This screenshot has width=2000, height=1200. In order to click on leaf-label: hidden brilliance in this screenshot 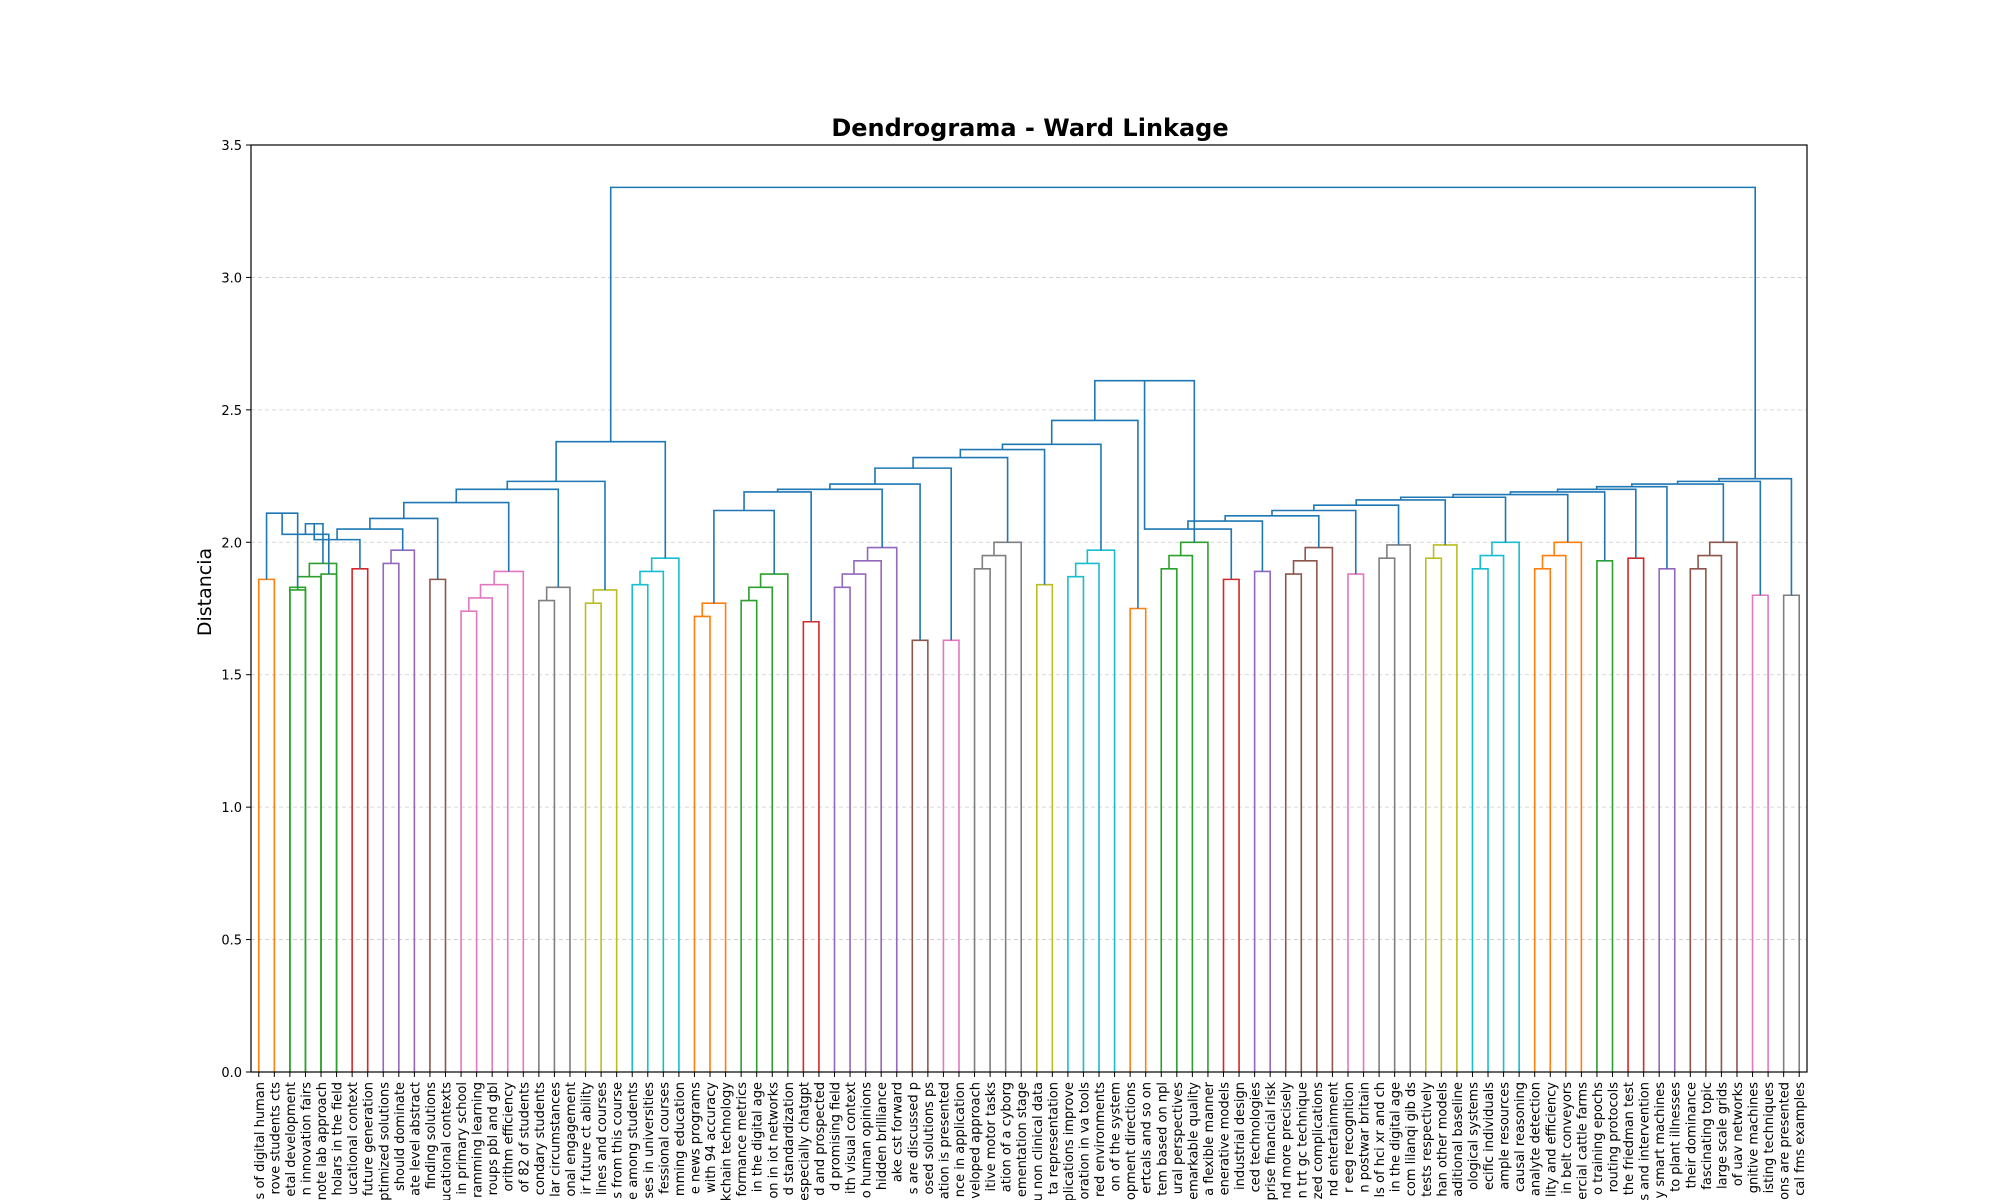, I will do `click(882, 1136)`.